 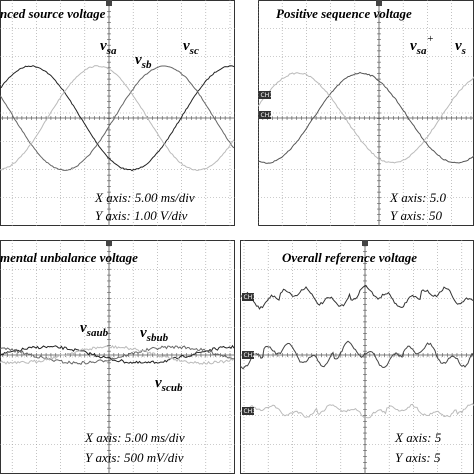 What do you see at coordinates (429, 39) in the screenshot?
I see `signal-superscript: +` at bounding box center [429, 39].